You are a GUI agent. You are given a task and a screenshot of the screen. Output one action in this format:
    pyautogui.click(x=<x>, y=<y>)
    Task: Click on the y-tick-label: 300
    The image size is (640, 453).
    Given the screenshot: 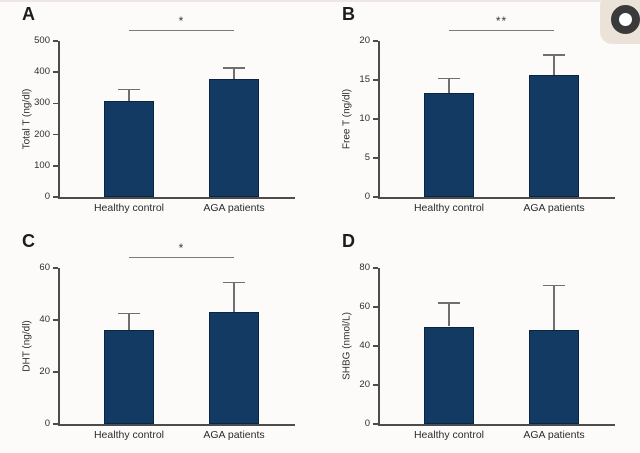 What is the action you would take?
    pyautogui.click(x=42, y=103)
    